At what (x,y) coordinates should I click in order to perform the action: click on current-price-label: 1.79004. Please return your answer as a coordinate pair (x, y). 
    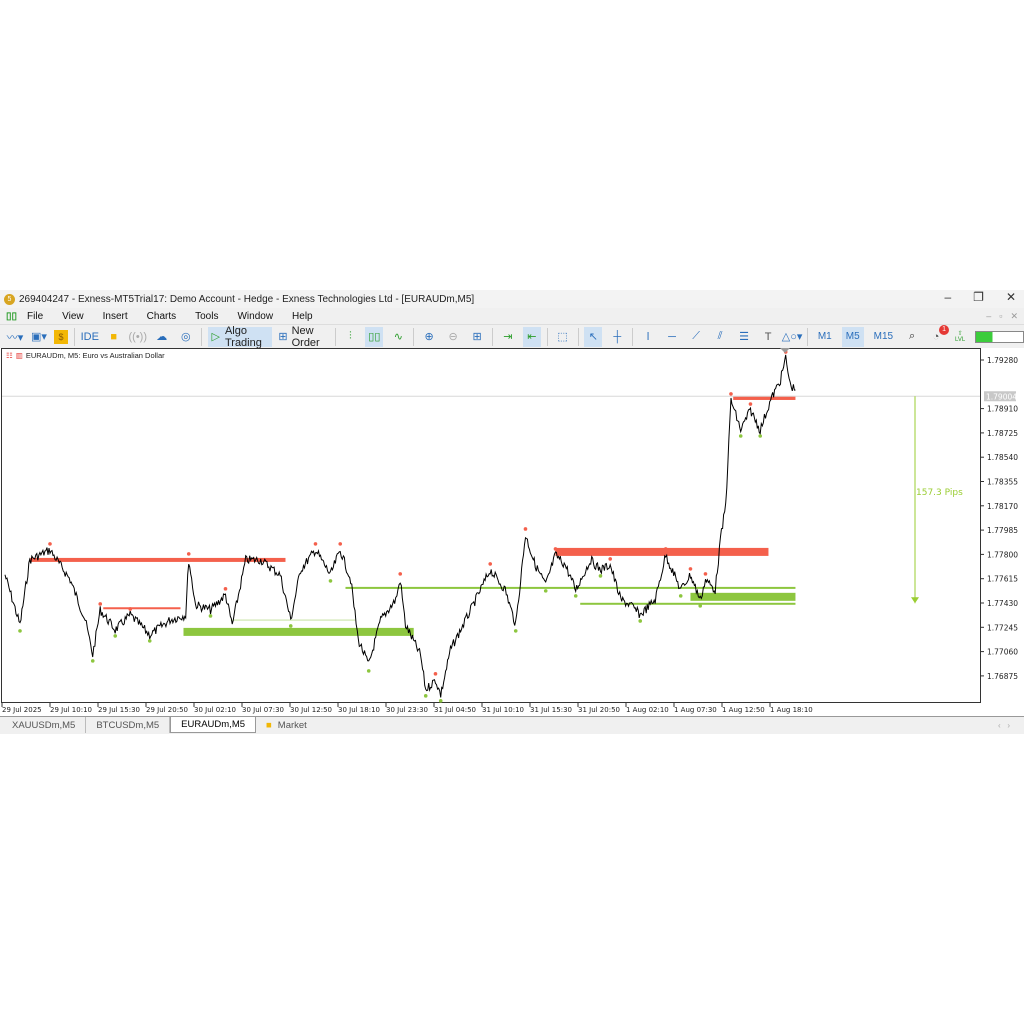
    Looking at the image, I should click on (1001, 396).